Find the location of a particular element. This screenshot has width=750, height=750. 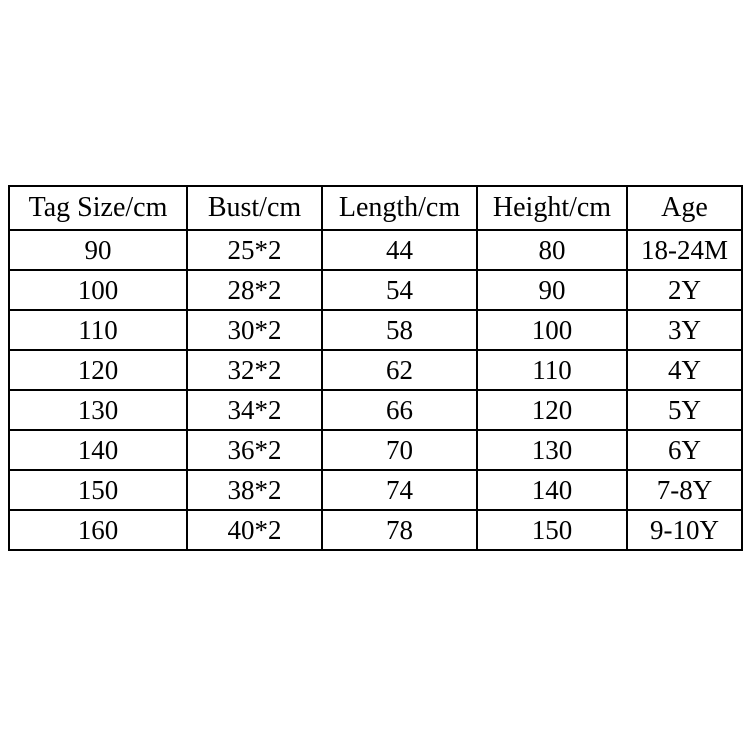

table-cell: 5Y is located at coordinates (684, 410).